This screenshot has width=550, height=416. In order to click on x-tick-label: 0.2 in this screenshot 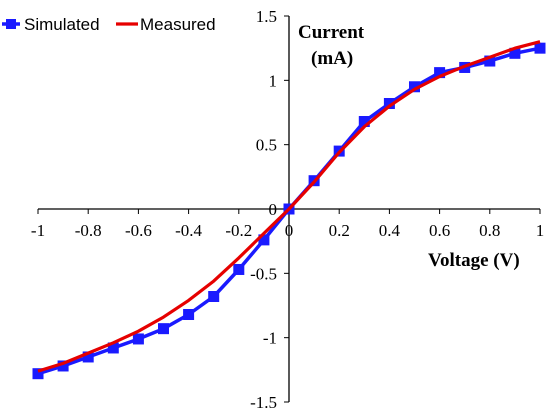, I will do `click(339, 230)`.